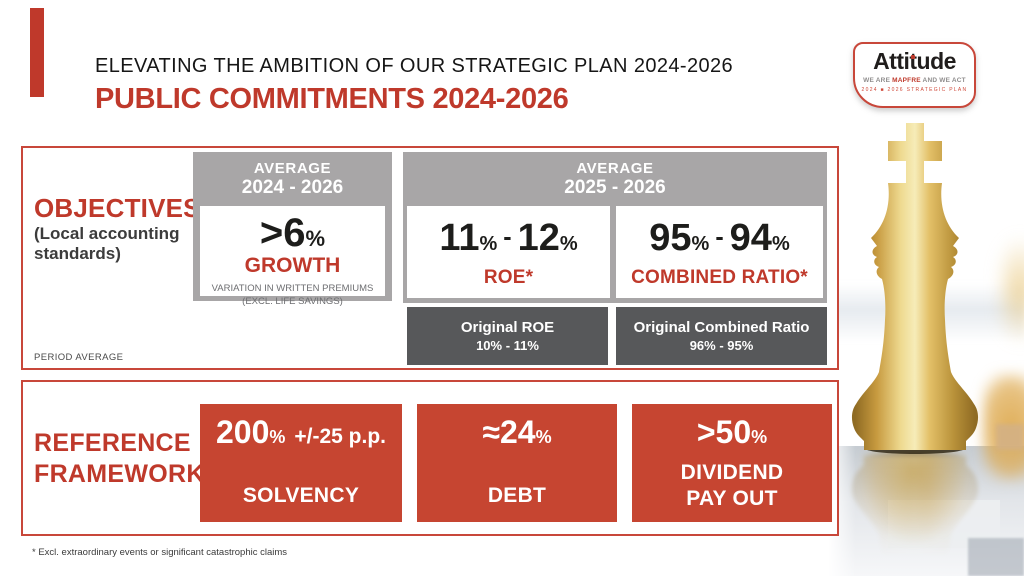 This screenshot has height=576, width=1024. What do you see at coordinates (1010, 437) in the screenshot?
I see `blurred-piece-base` at bounding box center [1010, 437].